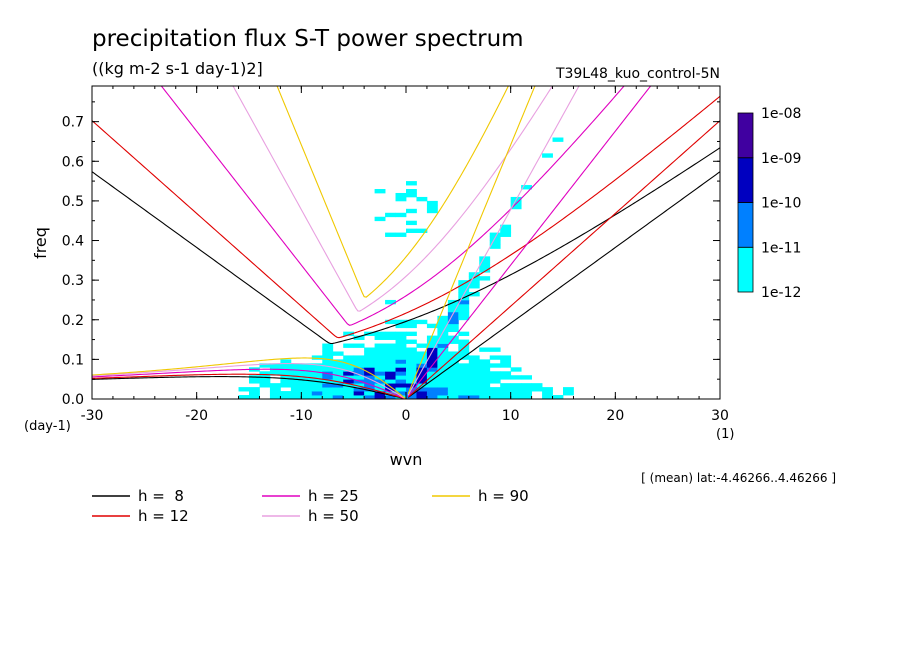  What do you see at coordinates (511, 416) in the screenshot?
I see `x-tick-label: 10` at bounding box center [511, 416].